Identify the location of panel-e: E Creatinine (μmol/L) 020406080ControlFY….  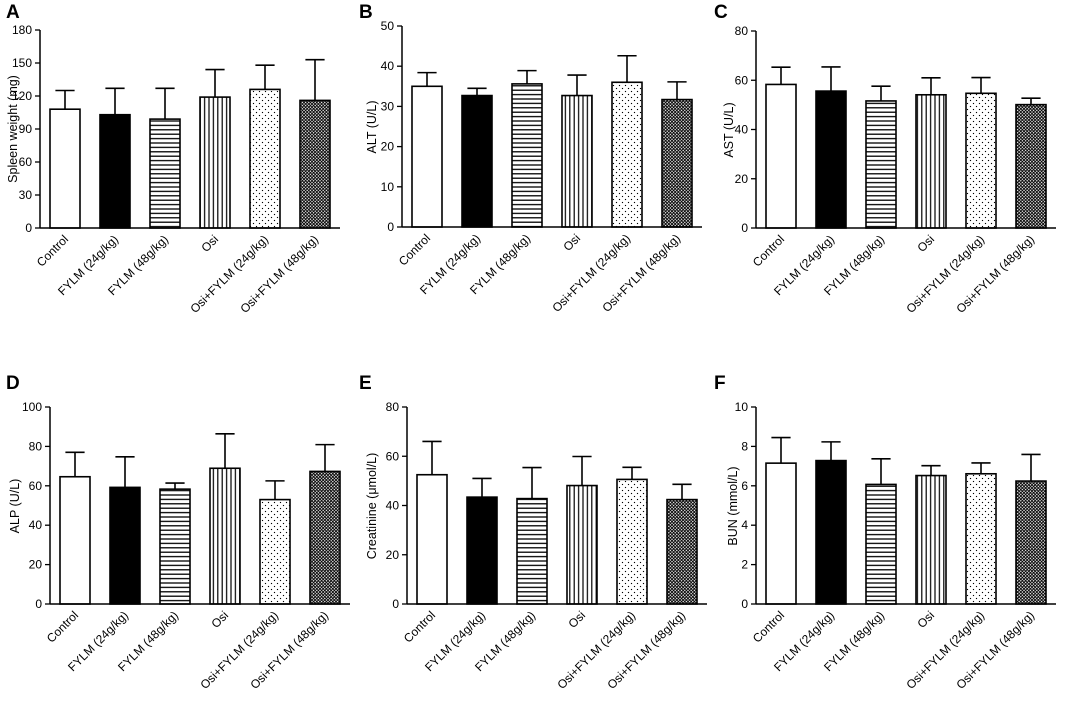
(533, 532).